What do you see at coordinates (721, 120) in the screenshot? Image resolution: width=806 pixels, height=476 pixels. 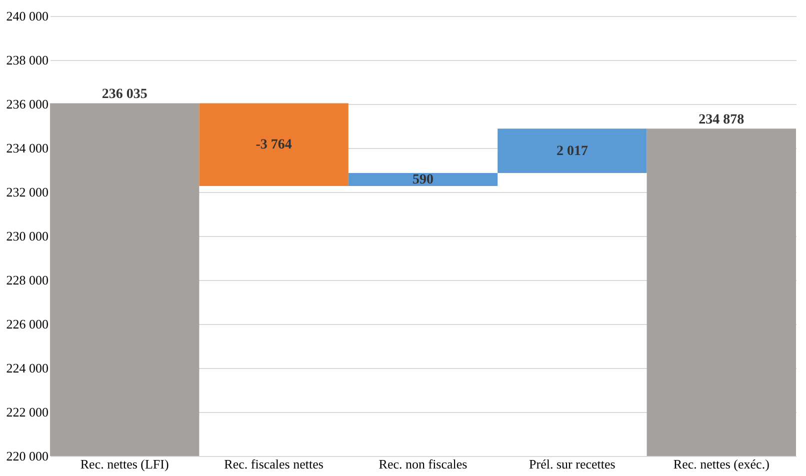 I see `data-label: 234 878` at bounding box center [721, 120].